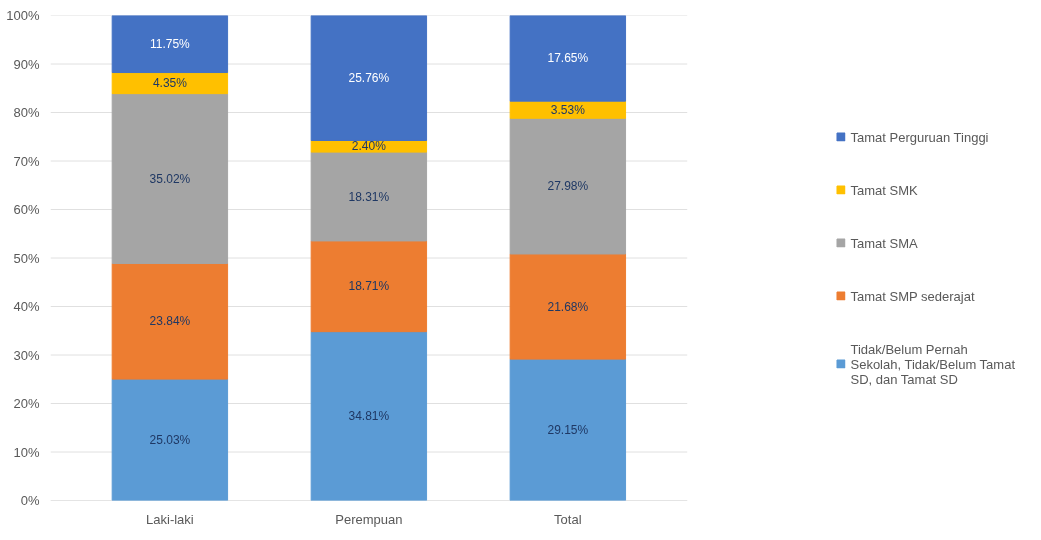 This screenshot has height=540, width=1041. Describe the element at coordinates (26, 452) in the screenshot. I see `y-tick-label: 10%` at that location.